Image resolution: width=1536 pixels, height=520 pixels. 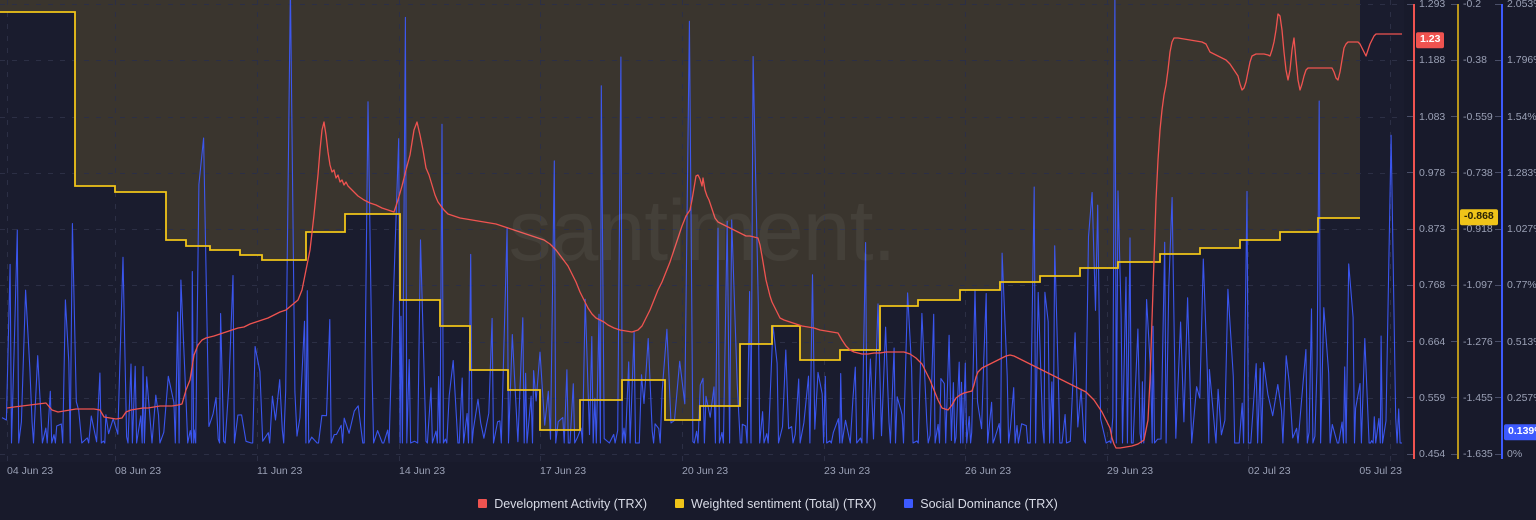 I want to click on axis-tick-label: -0.918, so click(x=1478, y=229).